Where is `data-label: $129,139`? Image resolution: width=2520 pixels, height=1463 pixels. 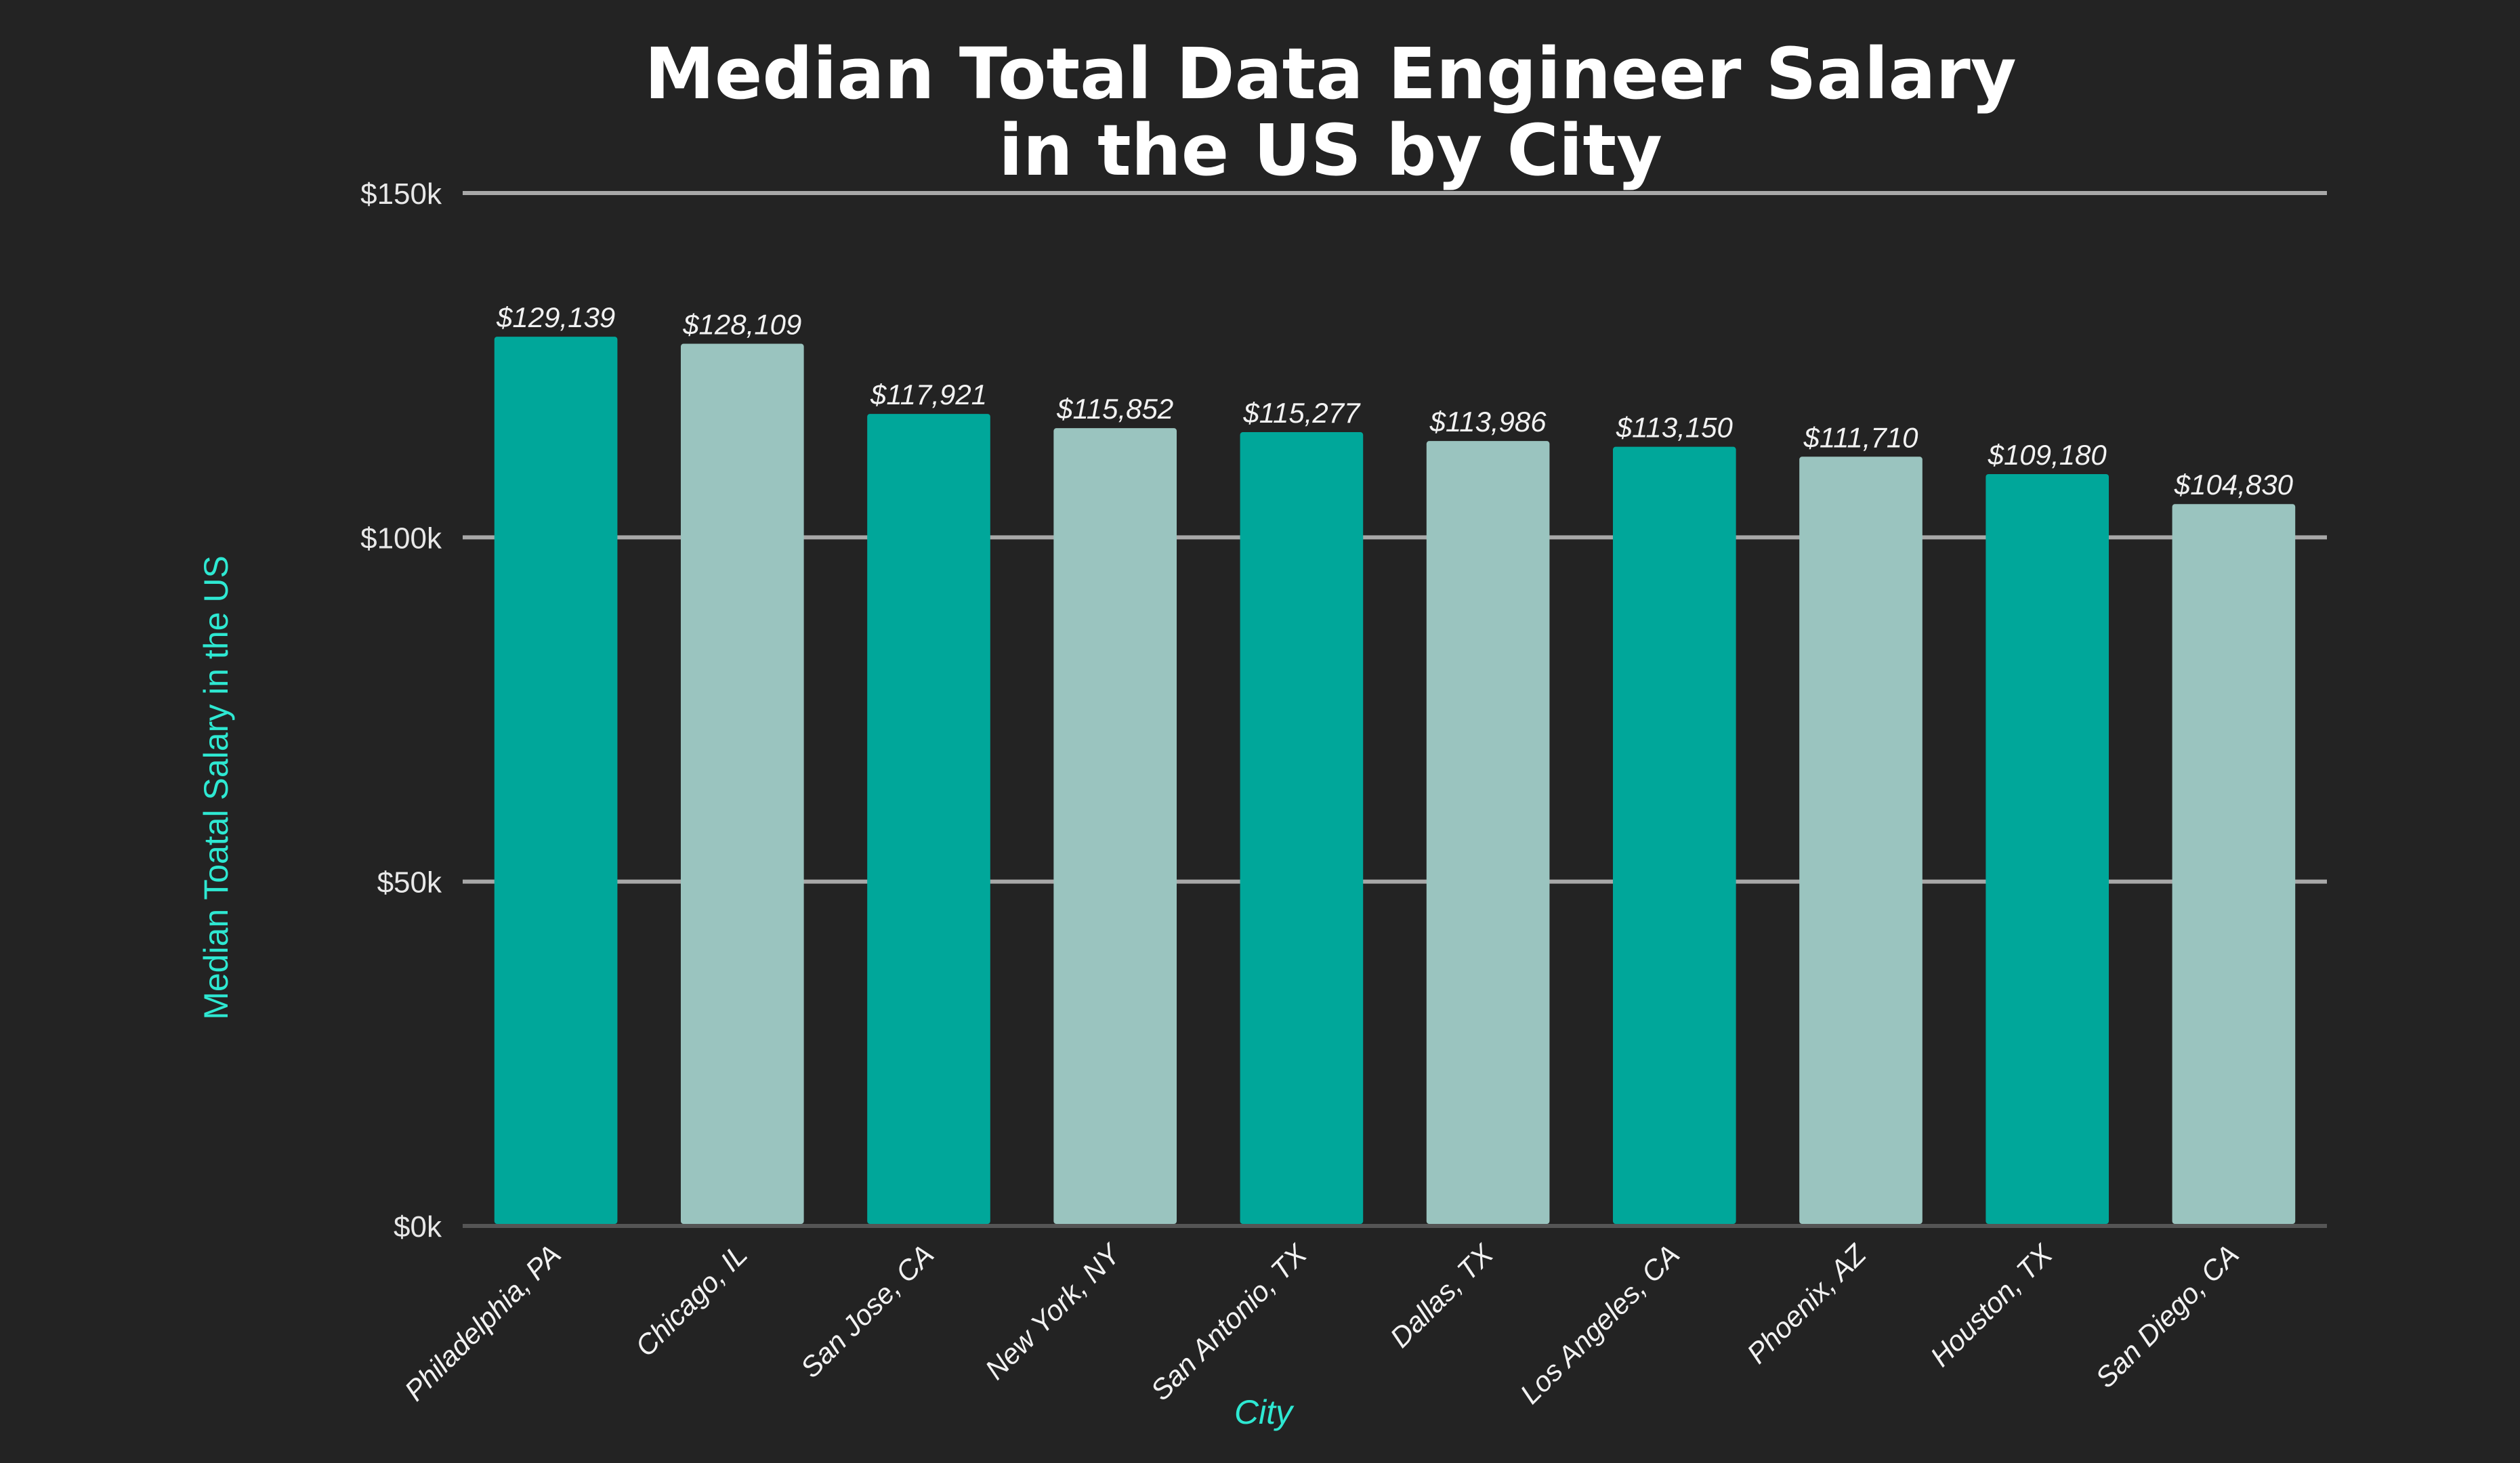 data-label: $129,139 is located at coordinates (555, 317).